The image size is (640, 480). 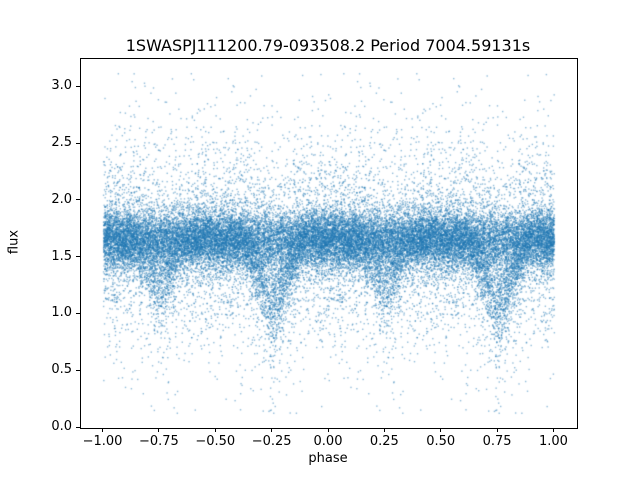 What do you see at coordinates (441, 441) in the screenshot?
I see `x-tick-label: 0.50` at bounding box center [441, 441].